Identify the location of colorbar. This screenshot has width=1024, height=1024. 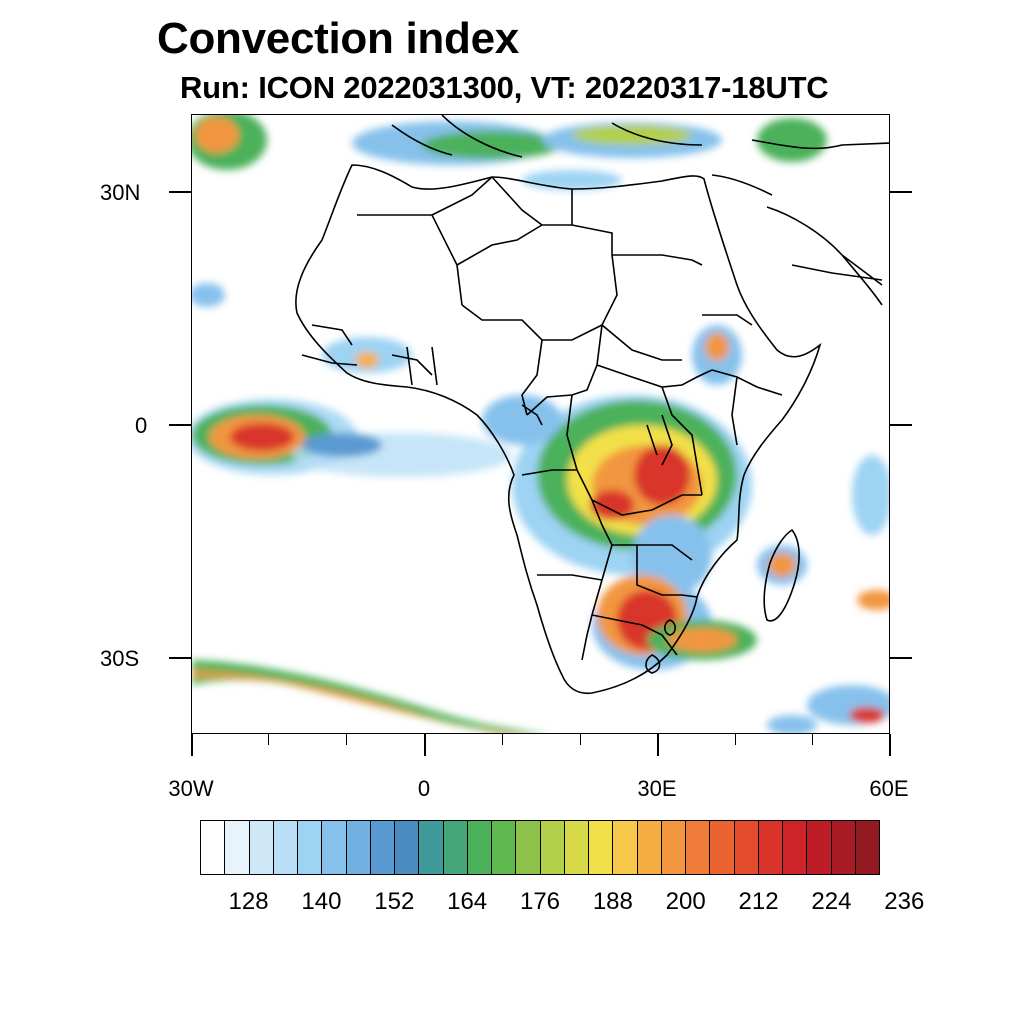
(540, 847).